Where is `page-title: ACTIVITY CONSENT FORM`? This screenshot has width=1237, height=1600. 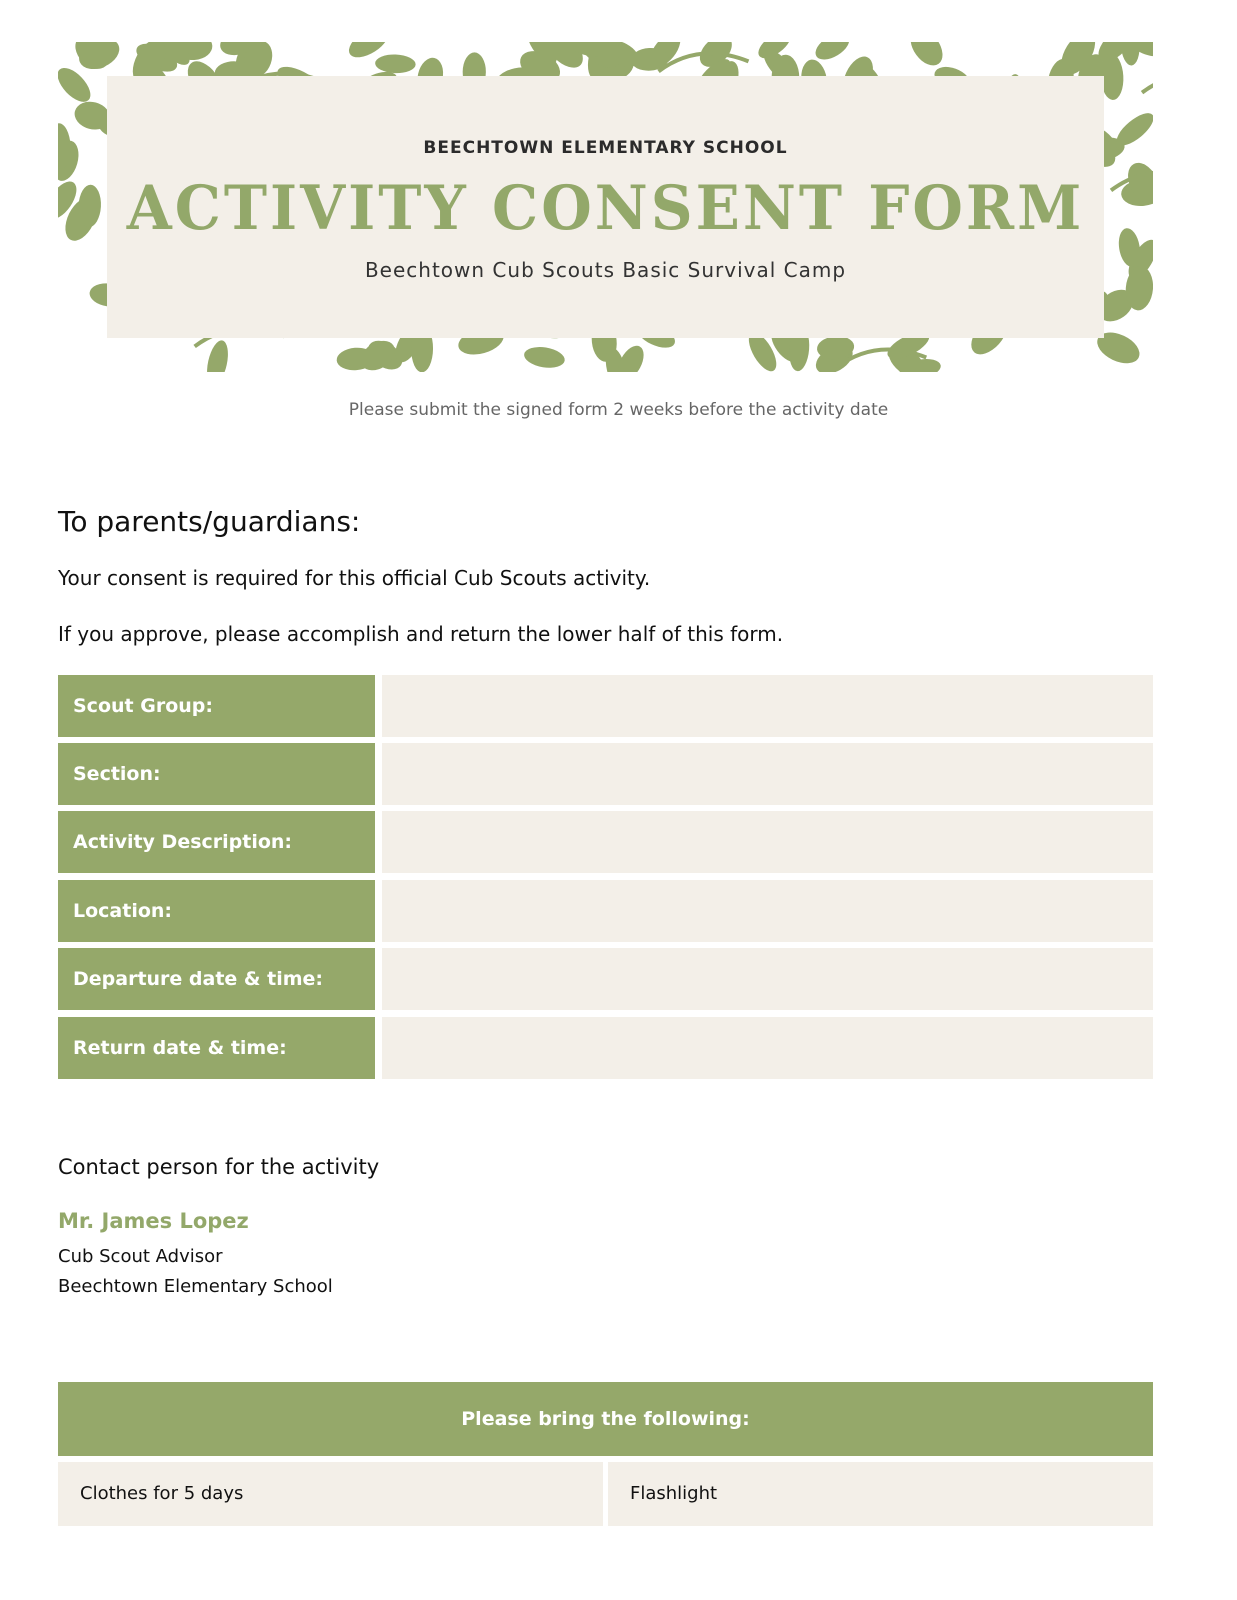
page-title: ACTIVITY CONSENT FORM is located at coordinates (605, 208).